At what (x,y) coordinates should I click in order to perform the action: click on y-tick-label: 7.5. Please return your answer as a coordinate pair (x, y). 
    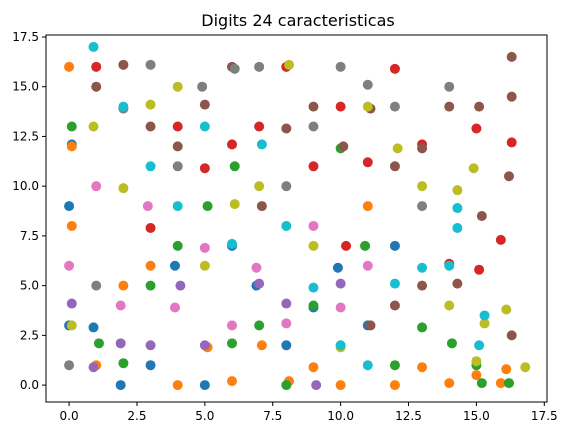
    Looking at the image, I should click on (29, 236).